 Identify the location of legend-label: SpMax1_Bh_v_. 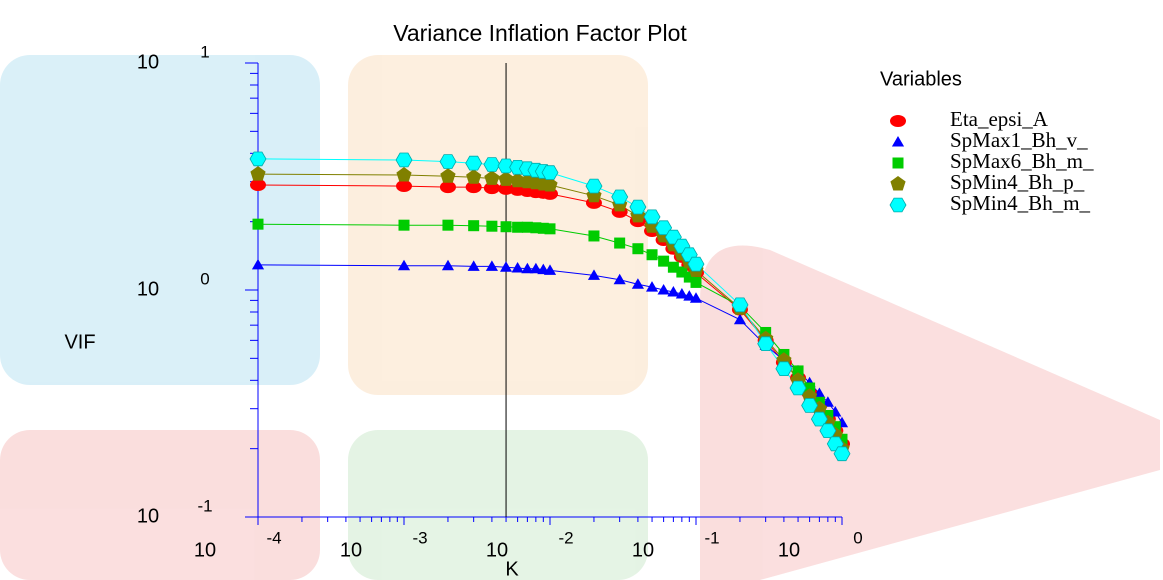
(1019, 140).